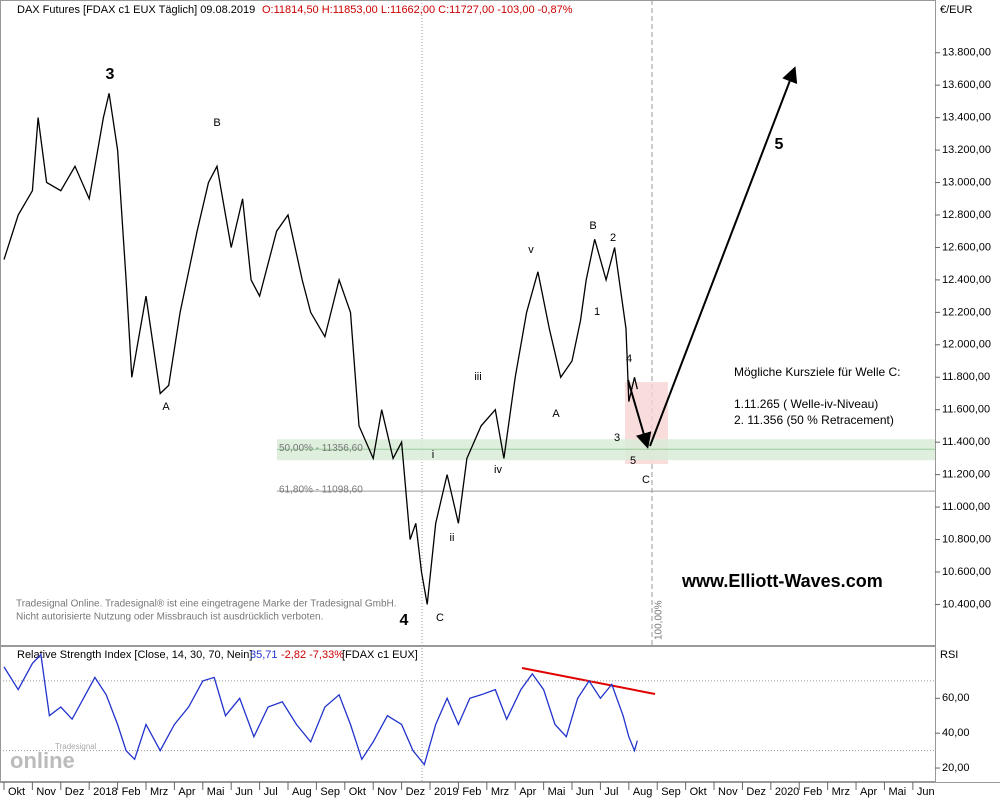 Image resolution: width=1000 pixels, height=800 pixels. Describe the element at coordinates (966, 312) in the screenshot. I see `y-tick-label: 12.200,00` at that location.